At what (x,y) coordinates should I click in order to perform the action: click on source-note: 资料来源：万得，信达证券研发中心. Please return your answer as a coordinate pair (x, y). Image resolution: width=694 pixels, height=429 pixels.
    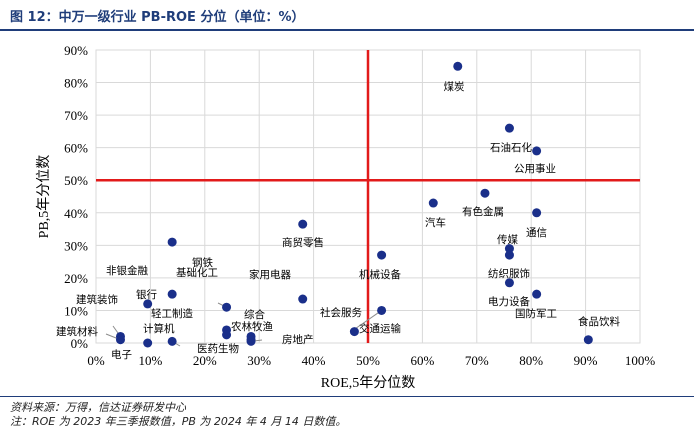
    Looking at the image, I should click on (98, 407).